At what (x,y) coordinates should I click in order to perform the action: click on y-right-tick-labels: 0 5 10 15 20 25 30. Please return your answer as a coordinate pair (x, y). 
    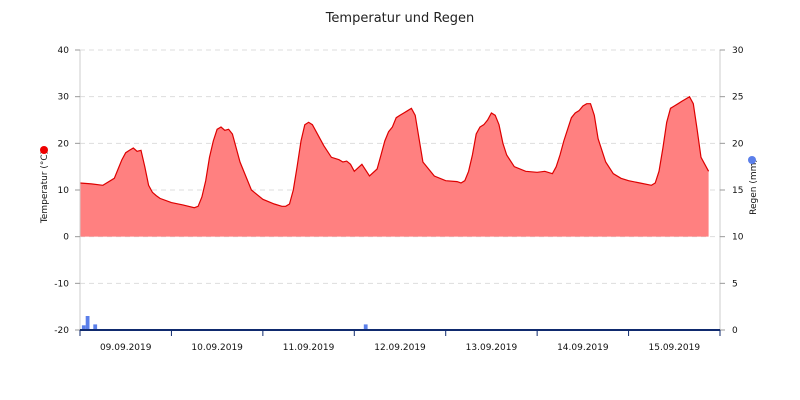
    Looking at the image, I should click on (732, 191).